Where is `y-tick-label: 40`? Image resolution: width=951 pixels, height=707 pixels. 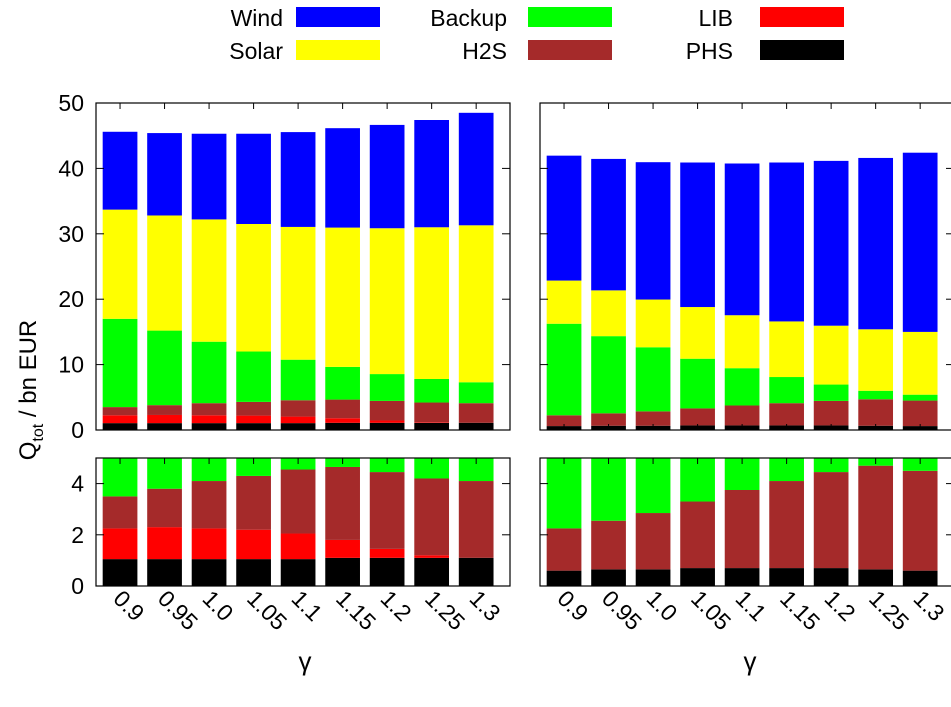 y-tick-label: 40 is located at coordinates (71, 168).